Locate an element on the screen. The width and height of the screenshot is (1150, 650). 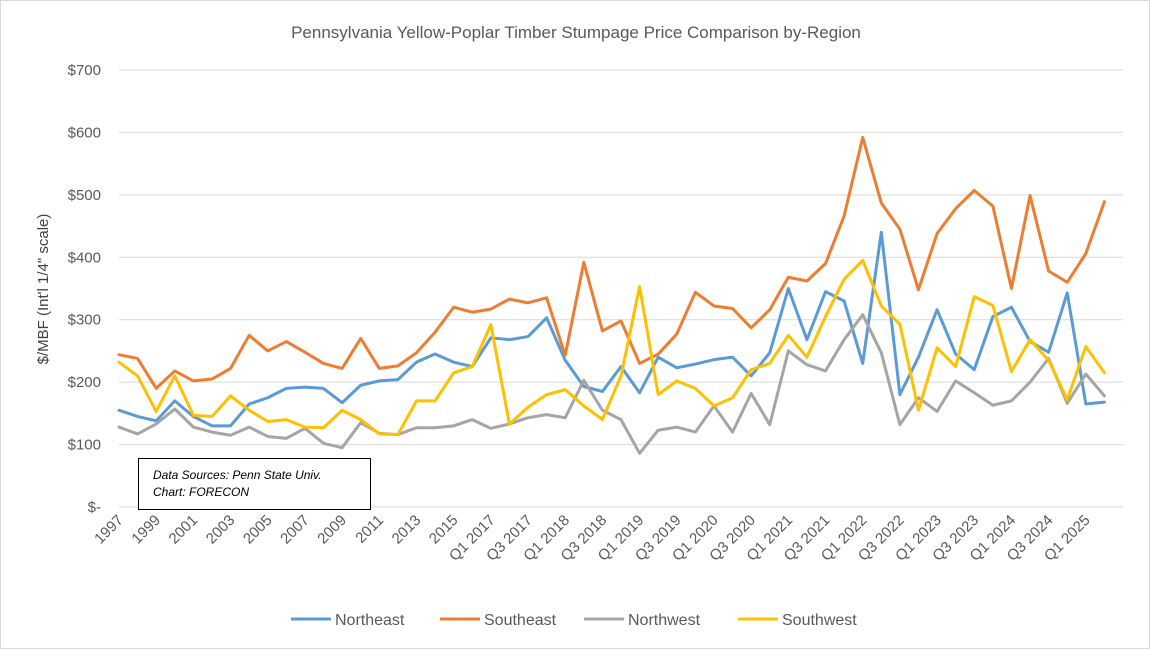
legend: Northeast Southeast Northwest Southwest is located at coordinates (574, 620).